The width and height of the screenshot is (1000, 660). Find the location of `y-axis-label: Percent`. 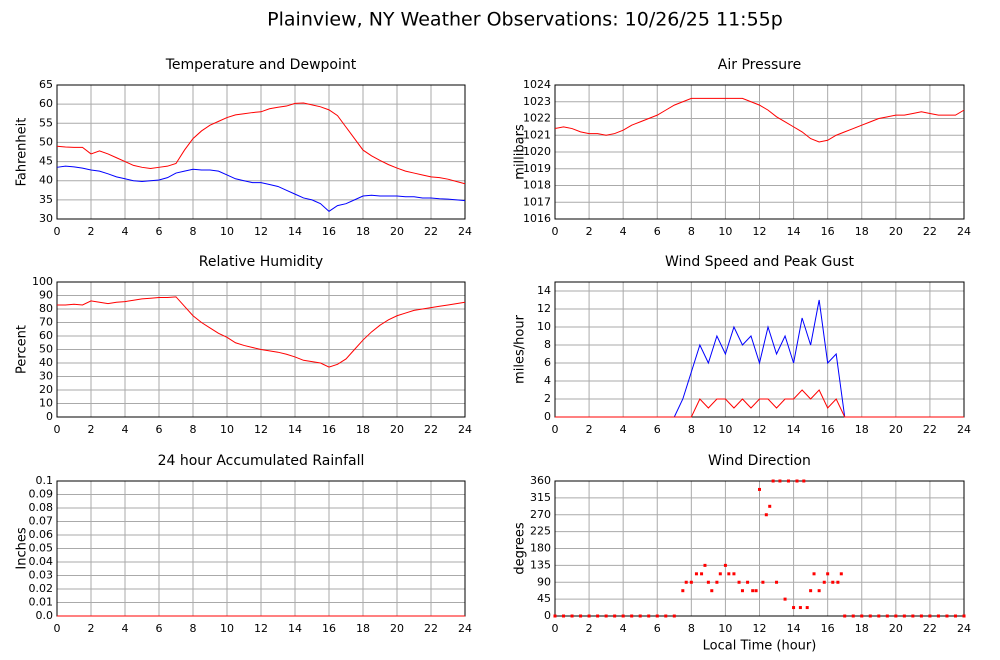

y-axis-label: Percent is located at coordinates (22, 349).